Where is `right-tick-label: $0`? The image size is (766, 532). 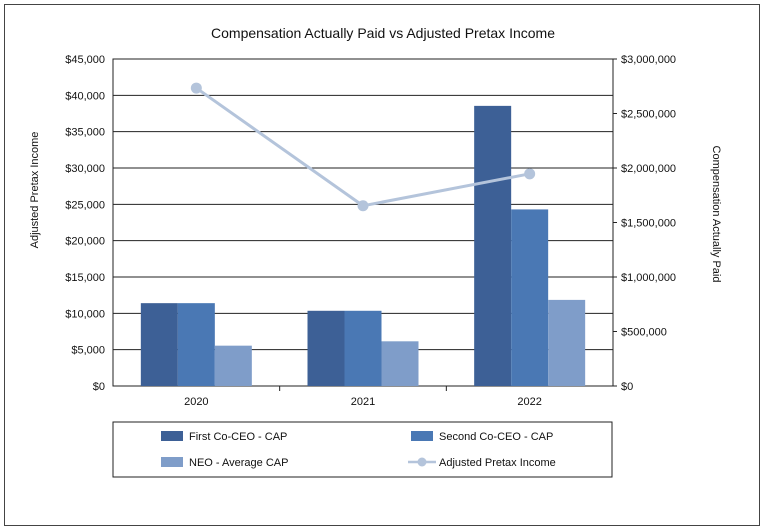
right-tick-label: $0 is located at coordinates (627, 387).